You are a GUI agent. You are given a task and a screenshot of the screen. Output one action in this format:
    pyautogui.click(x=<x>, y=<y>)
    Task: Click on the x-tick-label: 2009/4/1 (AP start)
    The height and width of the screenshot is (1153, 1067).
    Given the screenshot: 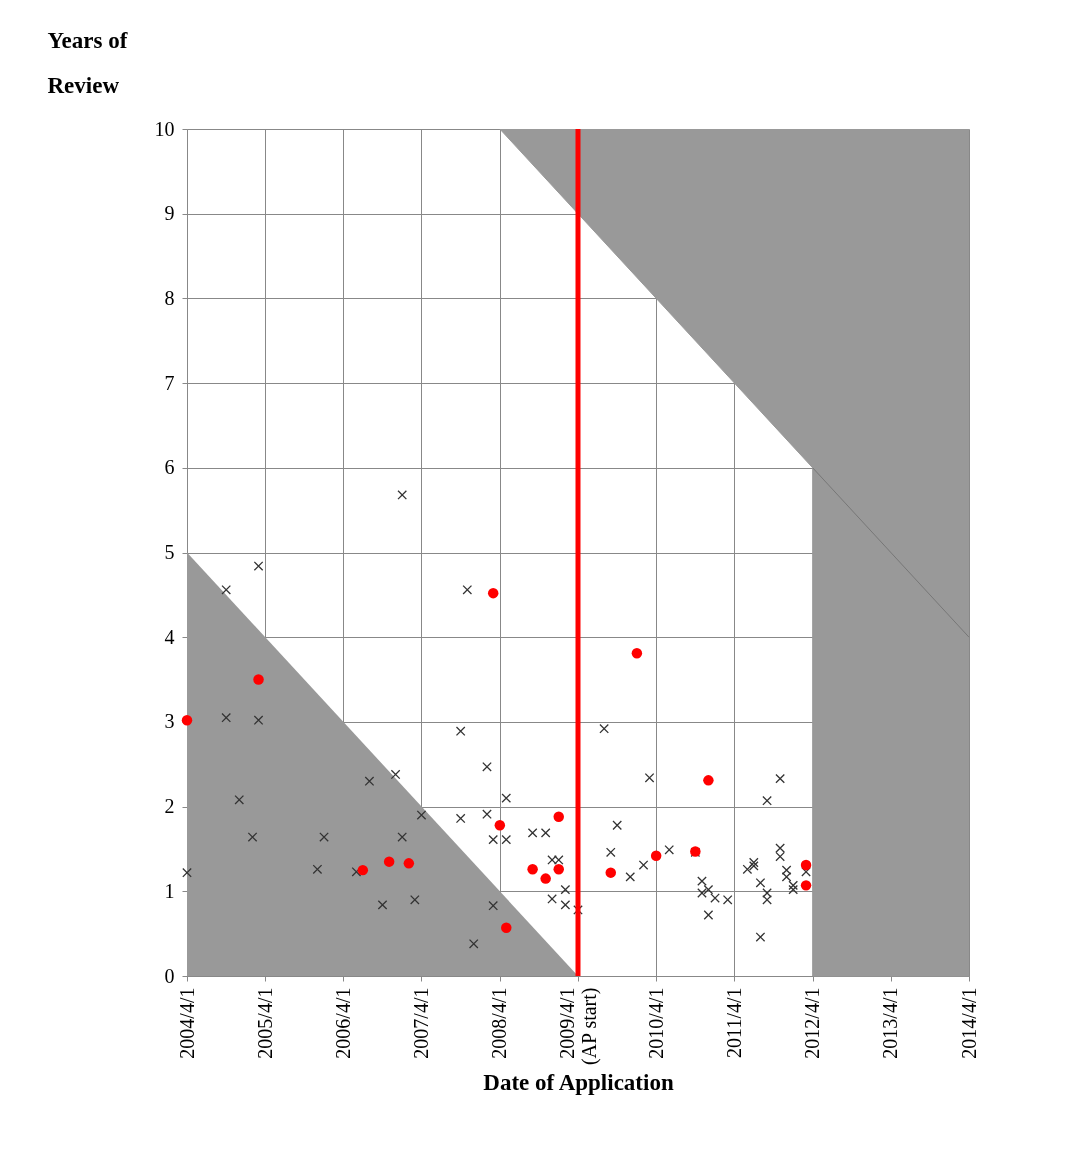 What is the action you would take?
    pyautogui.click(x=578, y=1026)
    